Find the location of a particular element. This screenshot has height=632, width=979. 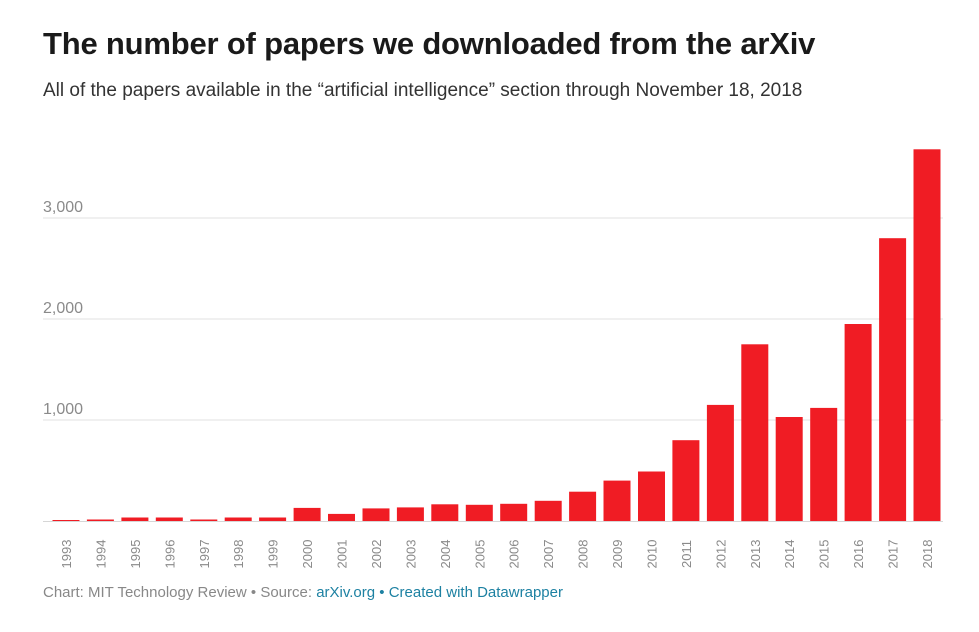

datawrapper-link: Created with Datawrapper is located at coordinates (475, 592).